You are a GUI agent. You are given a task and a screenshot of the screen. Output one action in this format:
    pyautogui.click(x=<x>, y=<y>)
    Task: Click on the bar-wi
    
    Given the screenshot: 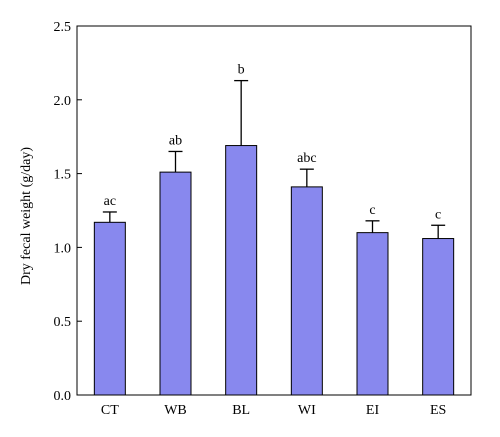 What is the action you would take?
    pyautogui.click(x=306, y=291)
    